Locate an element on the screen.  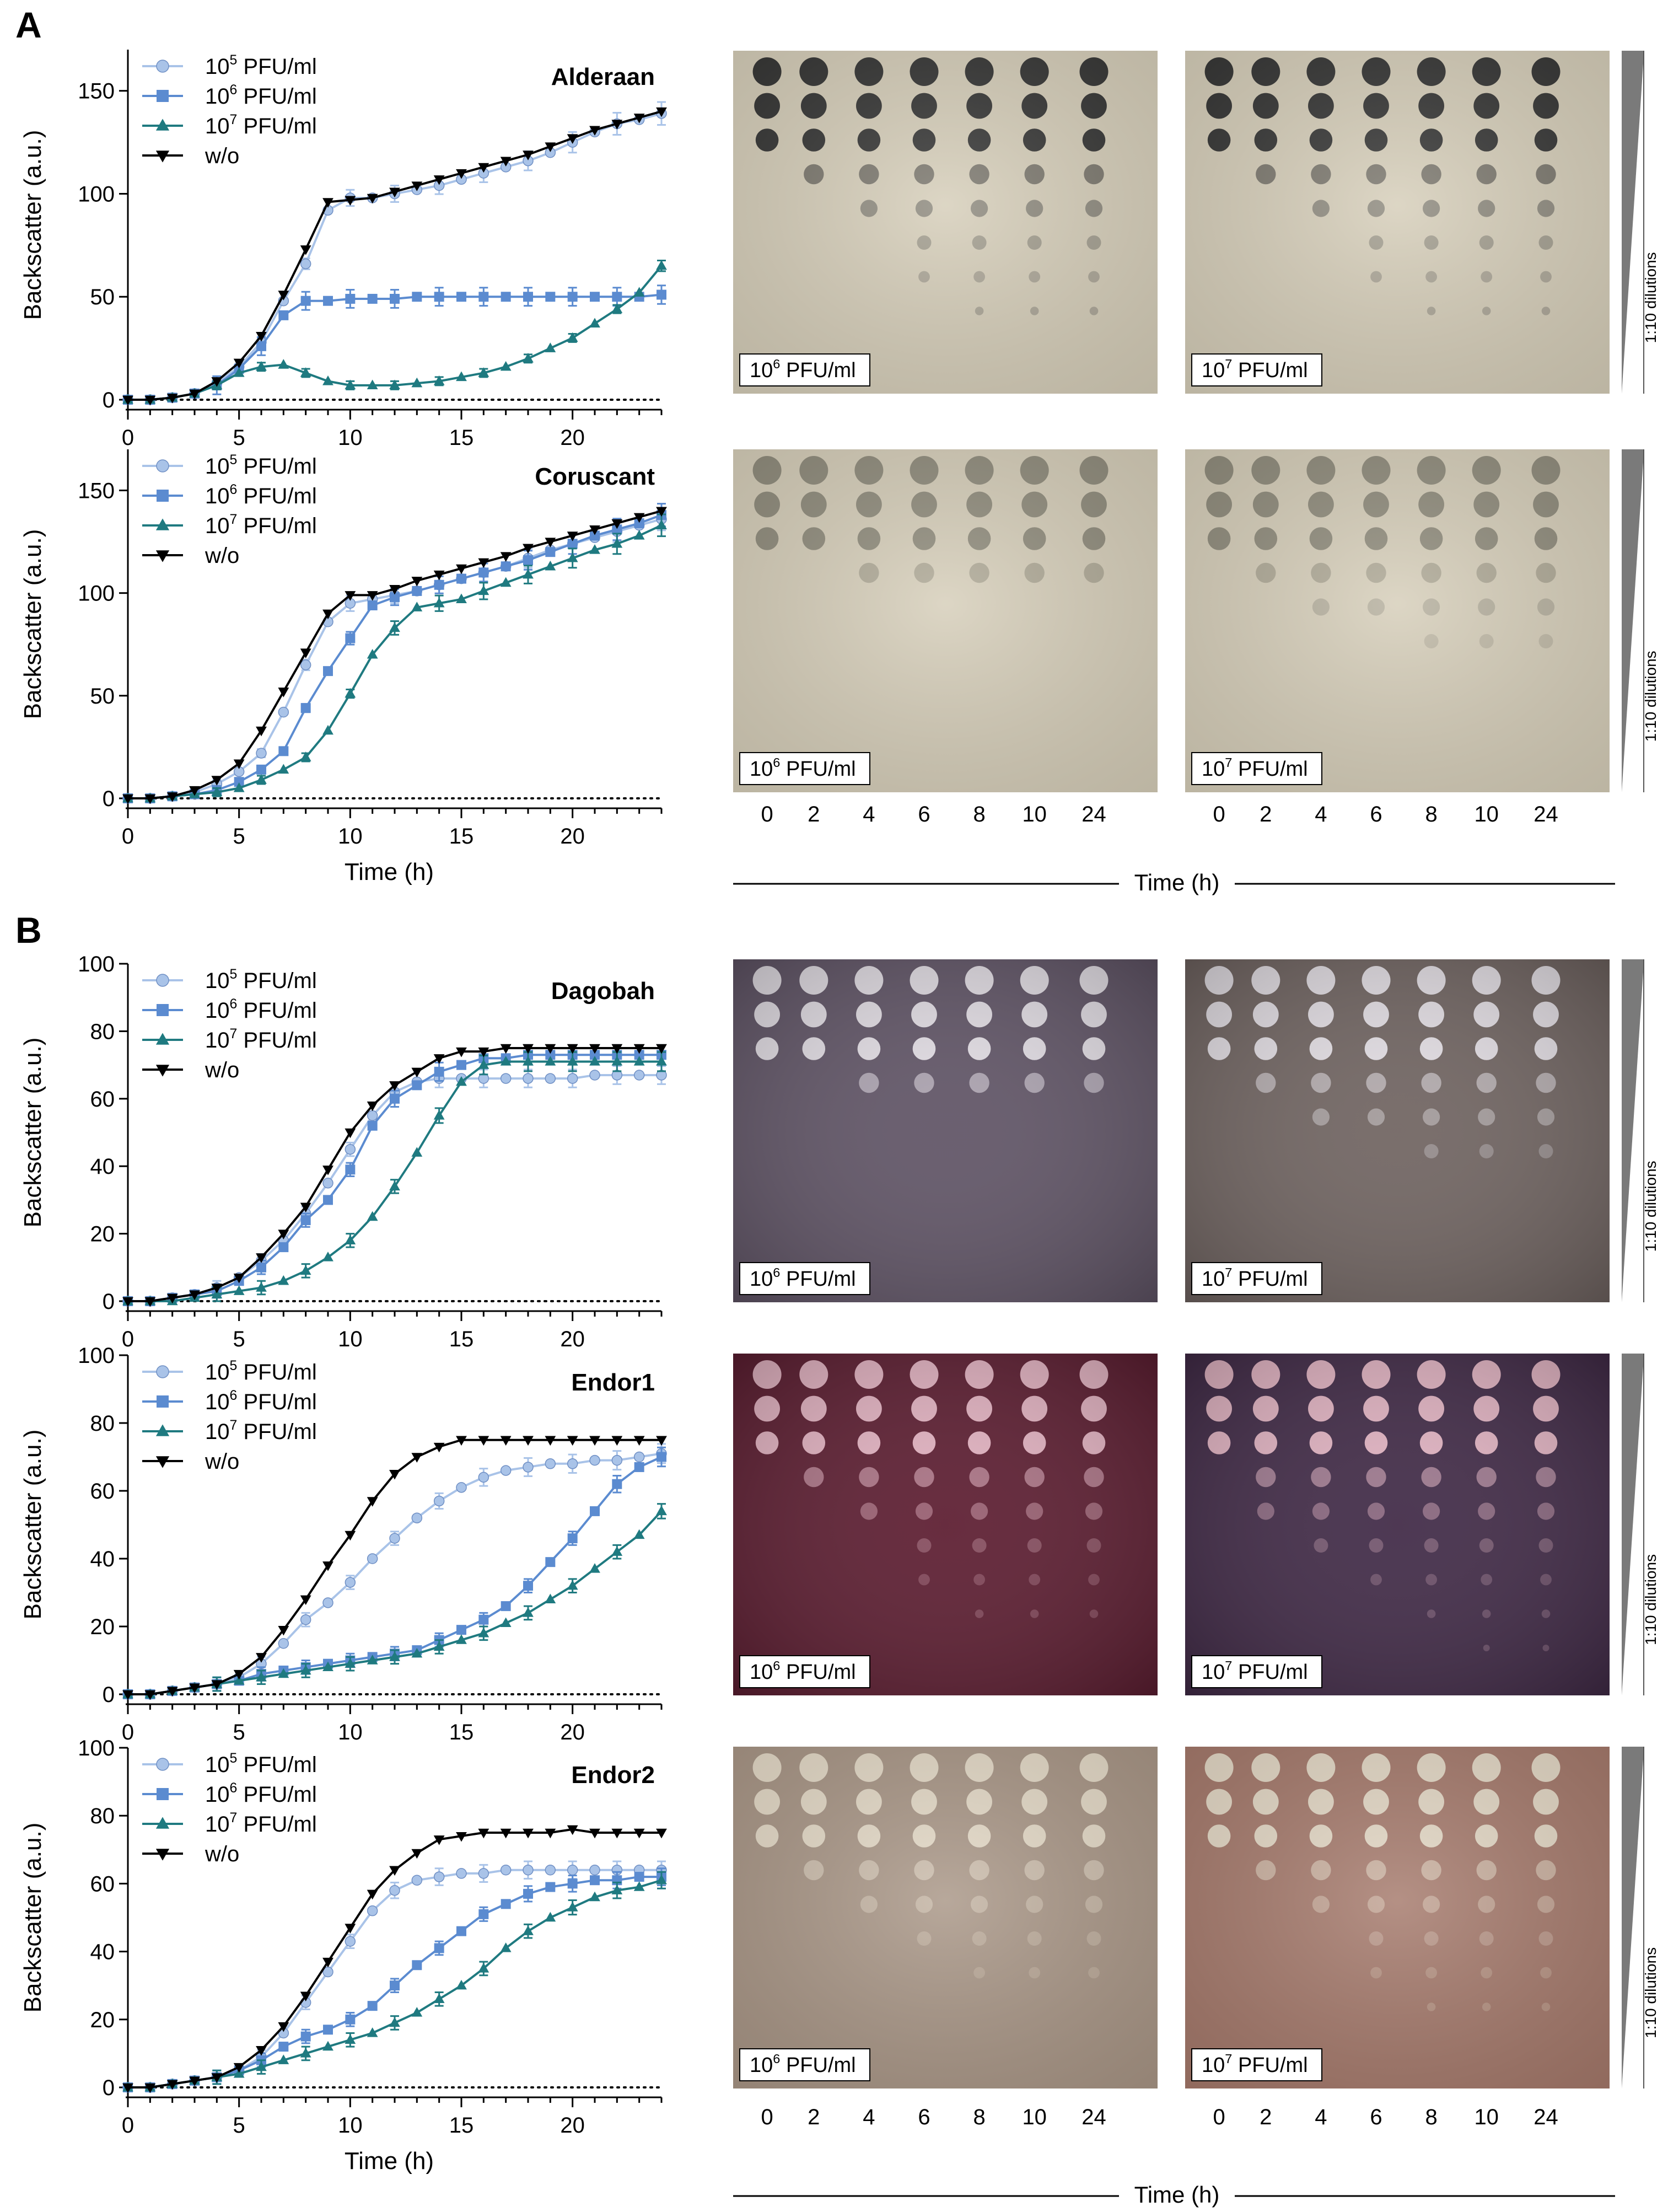
plate-label-text-unit: PFU/ml is located at coordinates (817, 769).